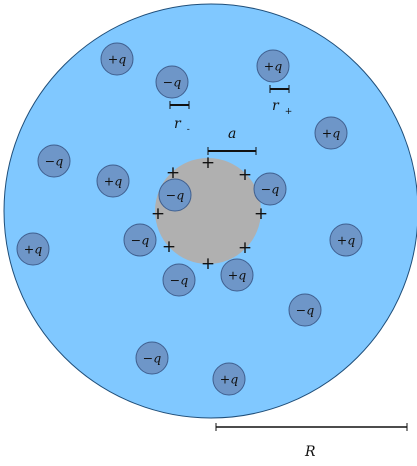  I want to click on radius-R-marker: R, so click(311, 441).